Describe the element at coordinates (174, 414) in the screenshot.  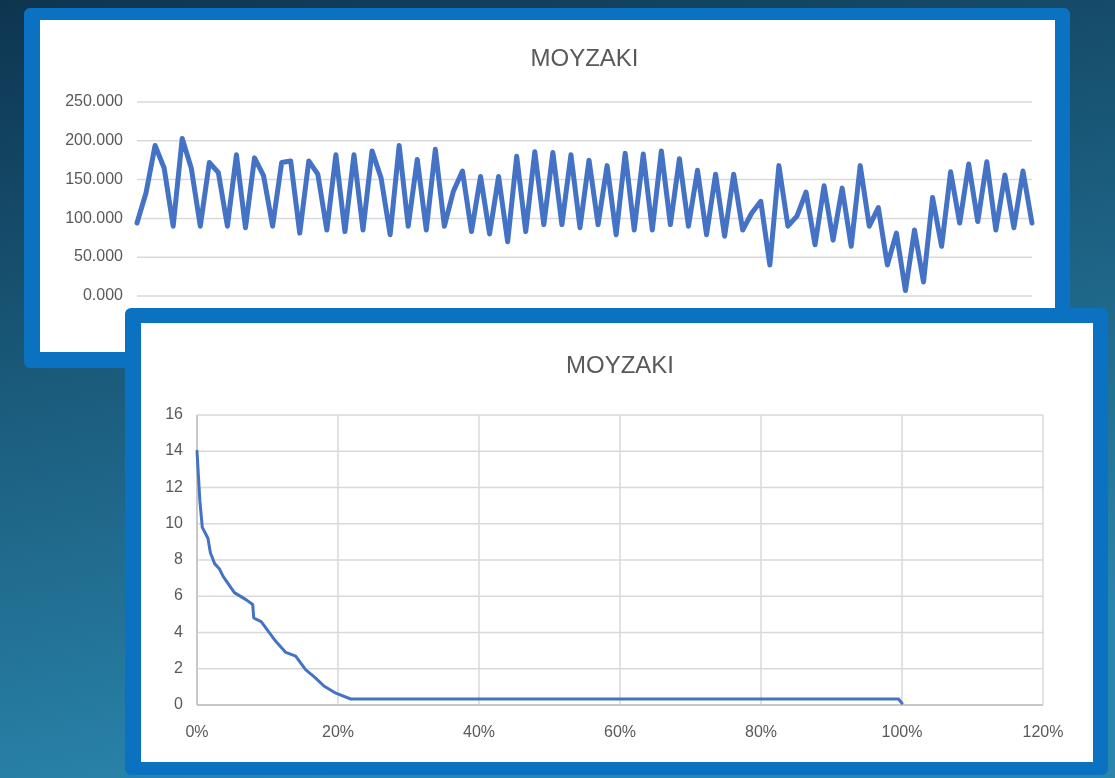
I see `y-tick-label: 16` at that location.